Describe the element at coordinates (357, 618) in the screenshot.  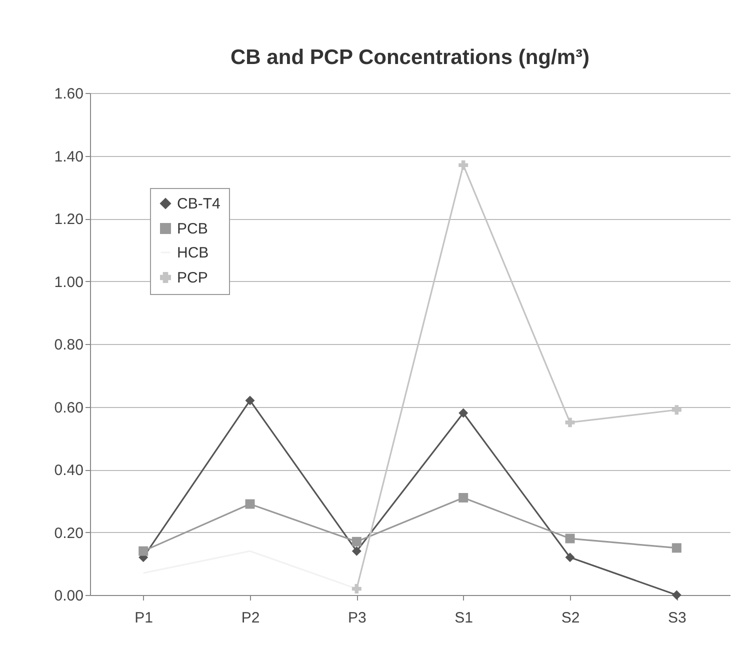
I see `x-tick-label: P3` at that location.